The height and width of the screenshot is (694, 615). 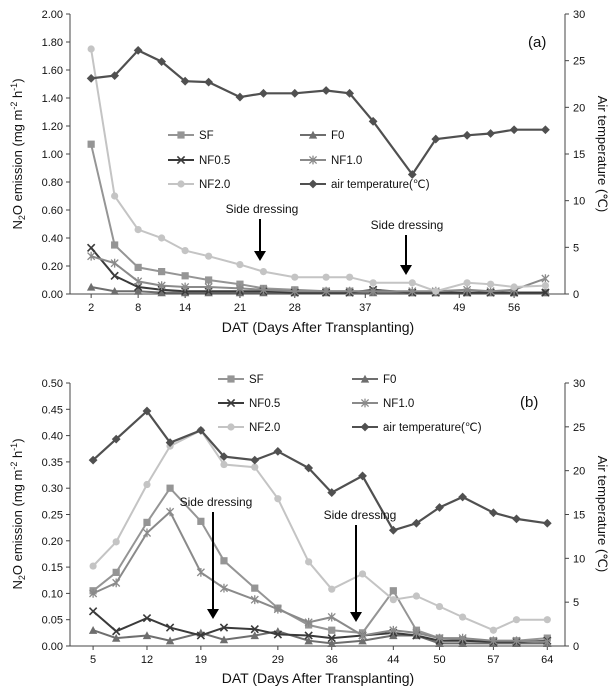 What do you see at coordinates (191, 136) in the screenshot?
I see `legend-entry: SF` at bounding box center [191, 136].